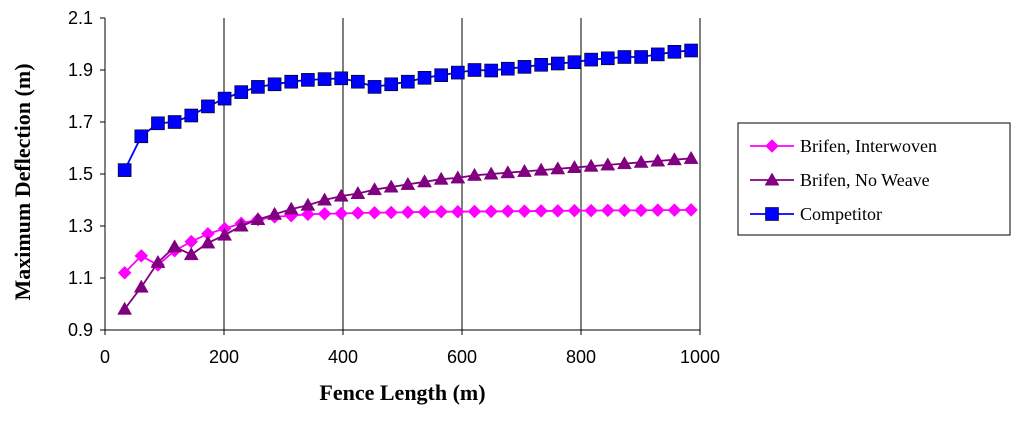 This screenshot has width=1017, height=431. What do you see at coordinates (80, 122) in the screenshot?
I see `y-tick-label: 1.7` at bounding box center [80, 122].